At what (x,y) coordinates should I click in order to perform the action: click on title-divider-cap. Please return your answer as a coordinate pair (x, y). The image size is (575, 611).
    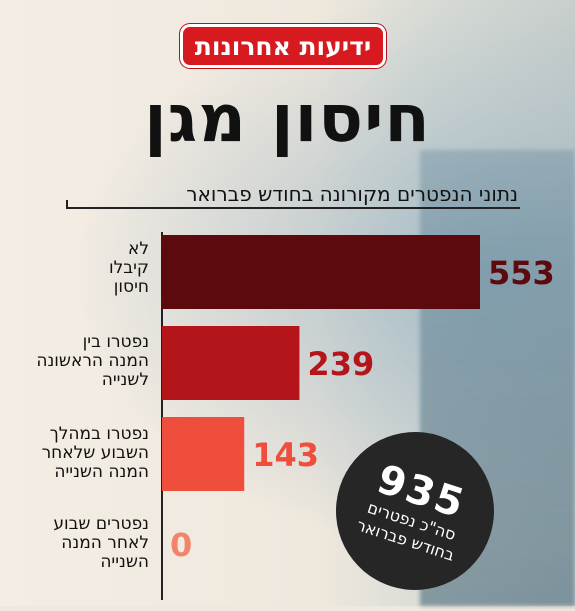
    Looking at the image, I should click on (67, 204).